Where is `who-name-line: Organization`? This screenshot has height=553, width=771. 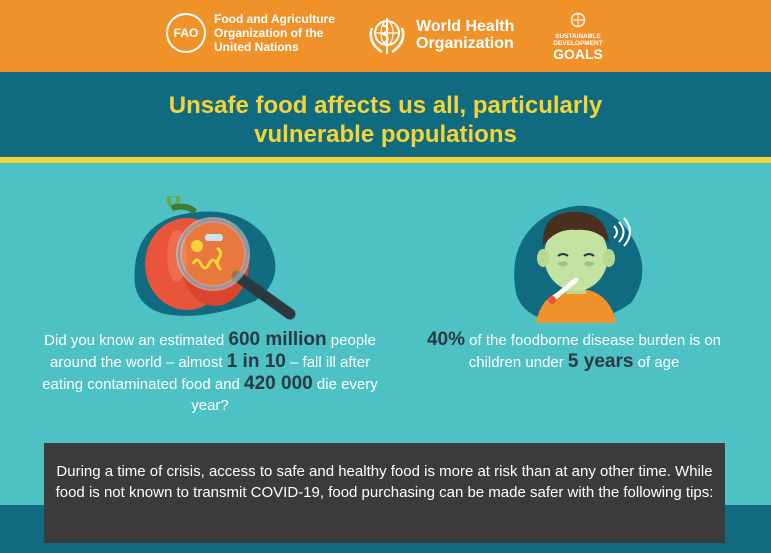
who-name-line: Organization is located at coordinates (465, 43).